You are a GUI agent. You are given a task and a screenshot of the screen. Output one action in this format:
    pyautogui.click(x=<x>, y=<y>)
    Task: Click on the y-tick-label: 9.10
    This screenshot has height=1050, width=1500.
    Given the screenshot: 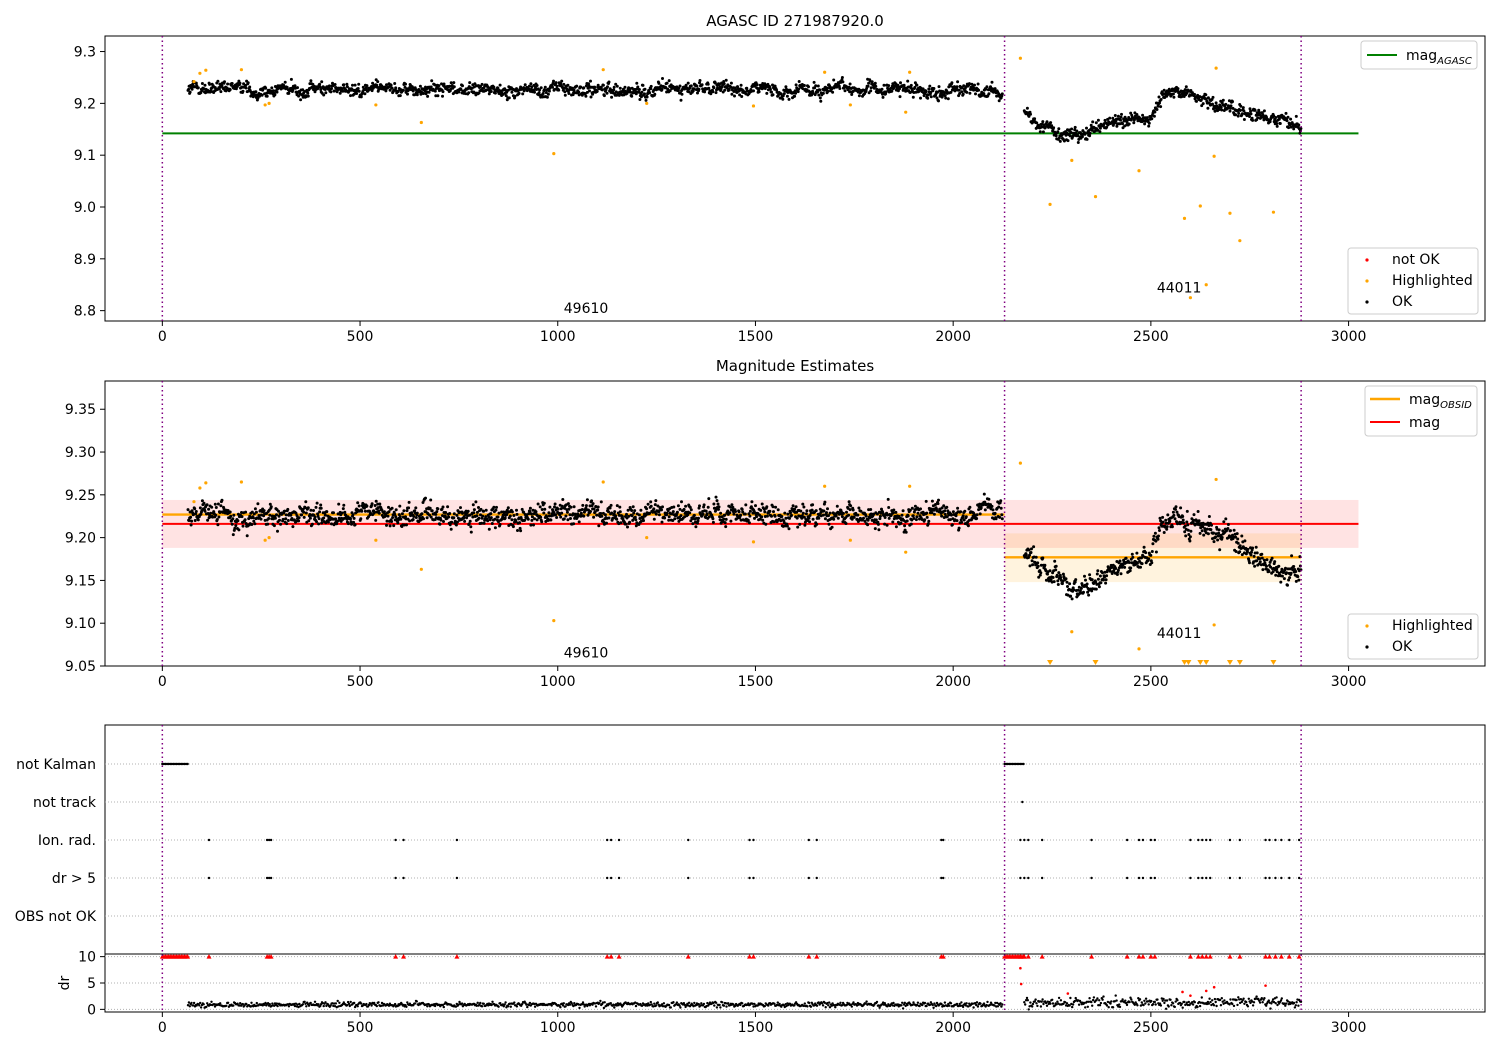 What is the action you would take?
    pyautogui.click(x=80, y=624)
    